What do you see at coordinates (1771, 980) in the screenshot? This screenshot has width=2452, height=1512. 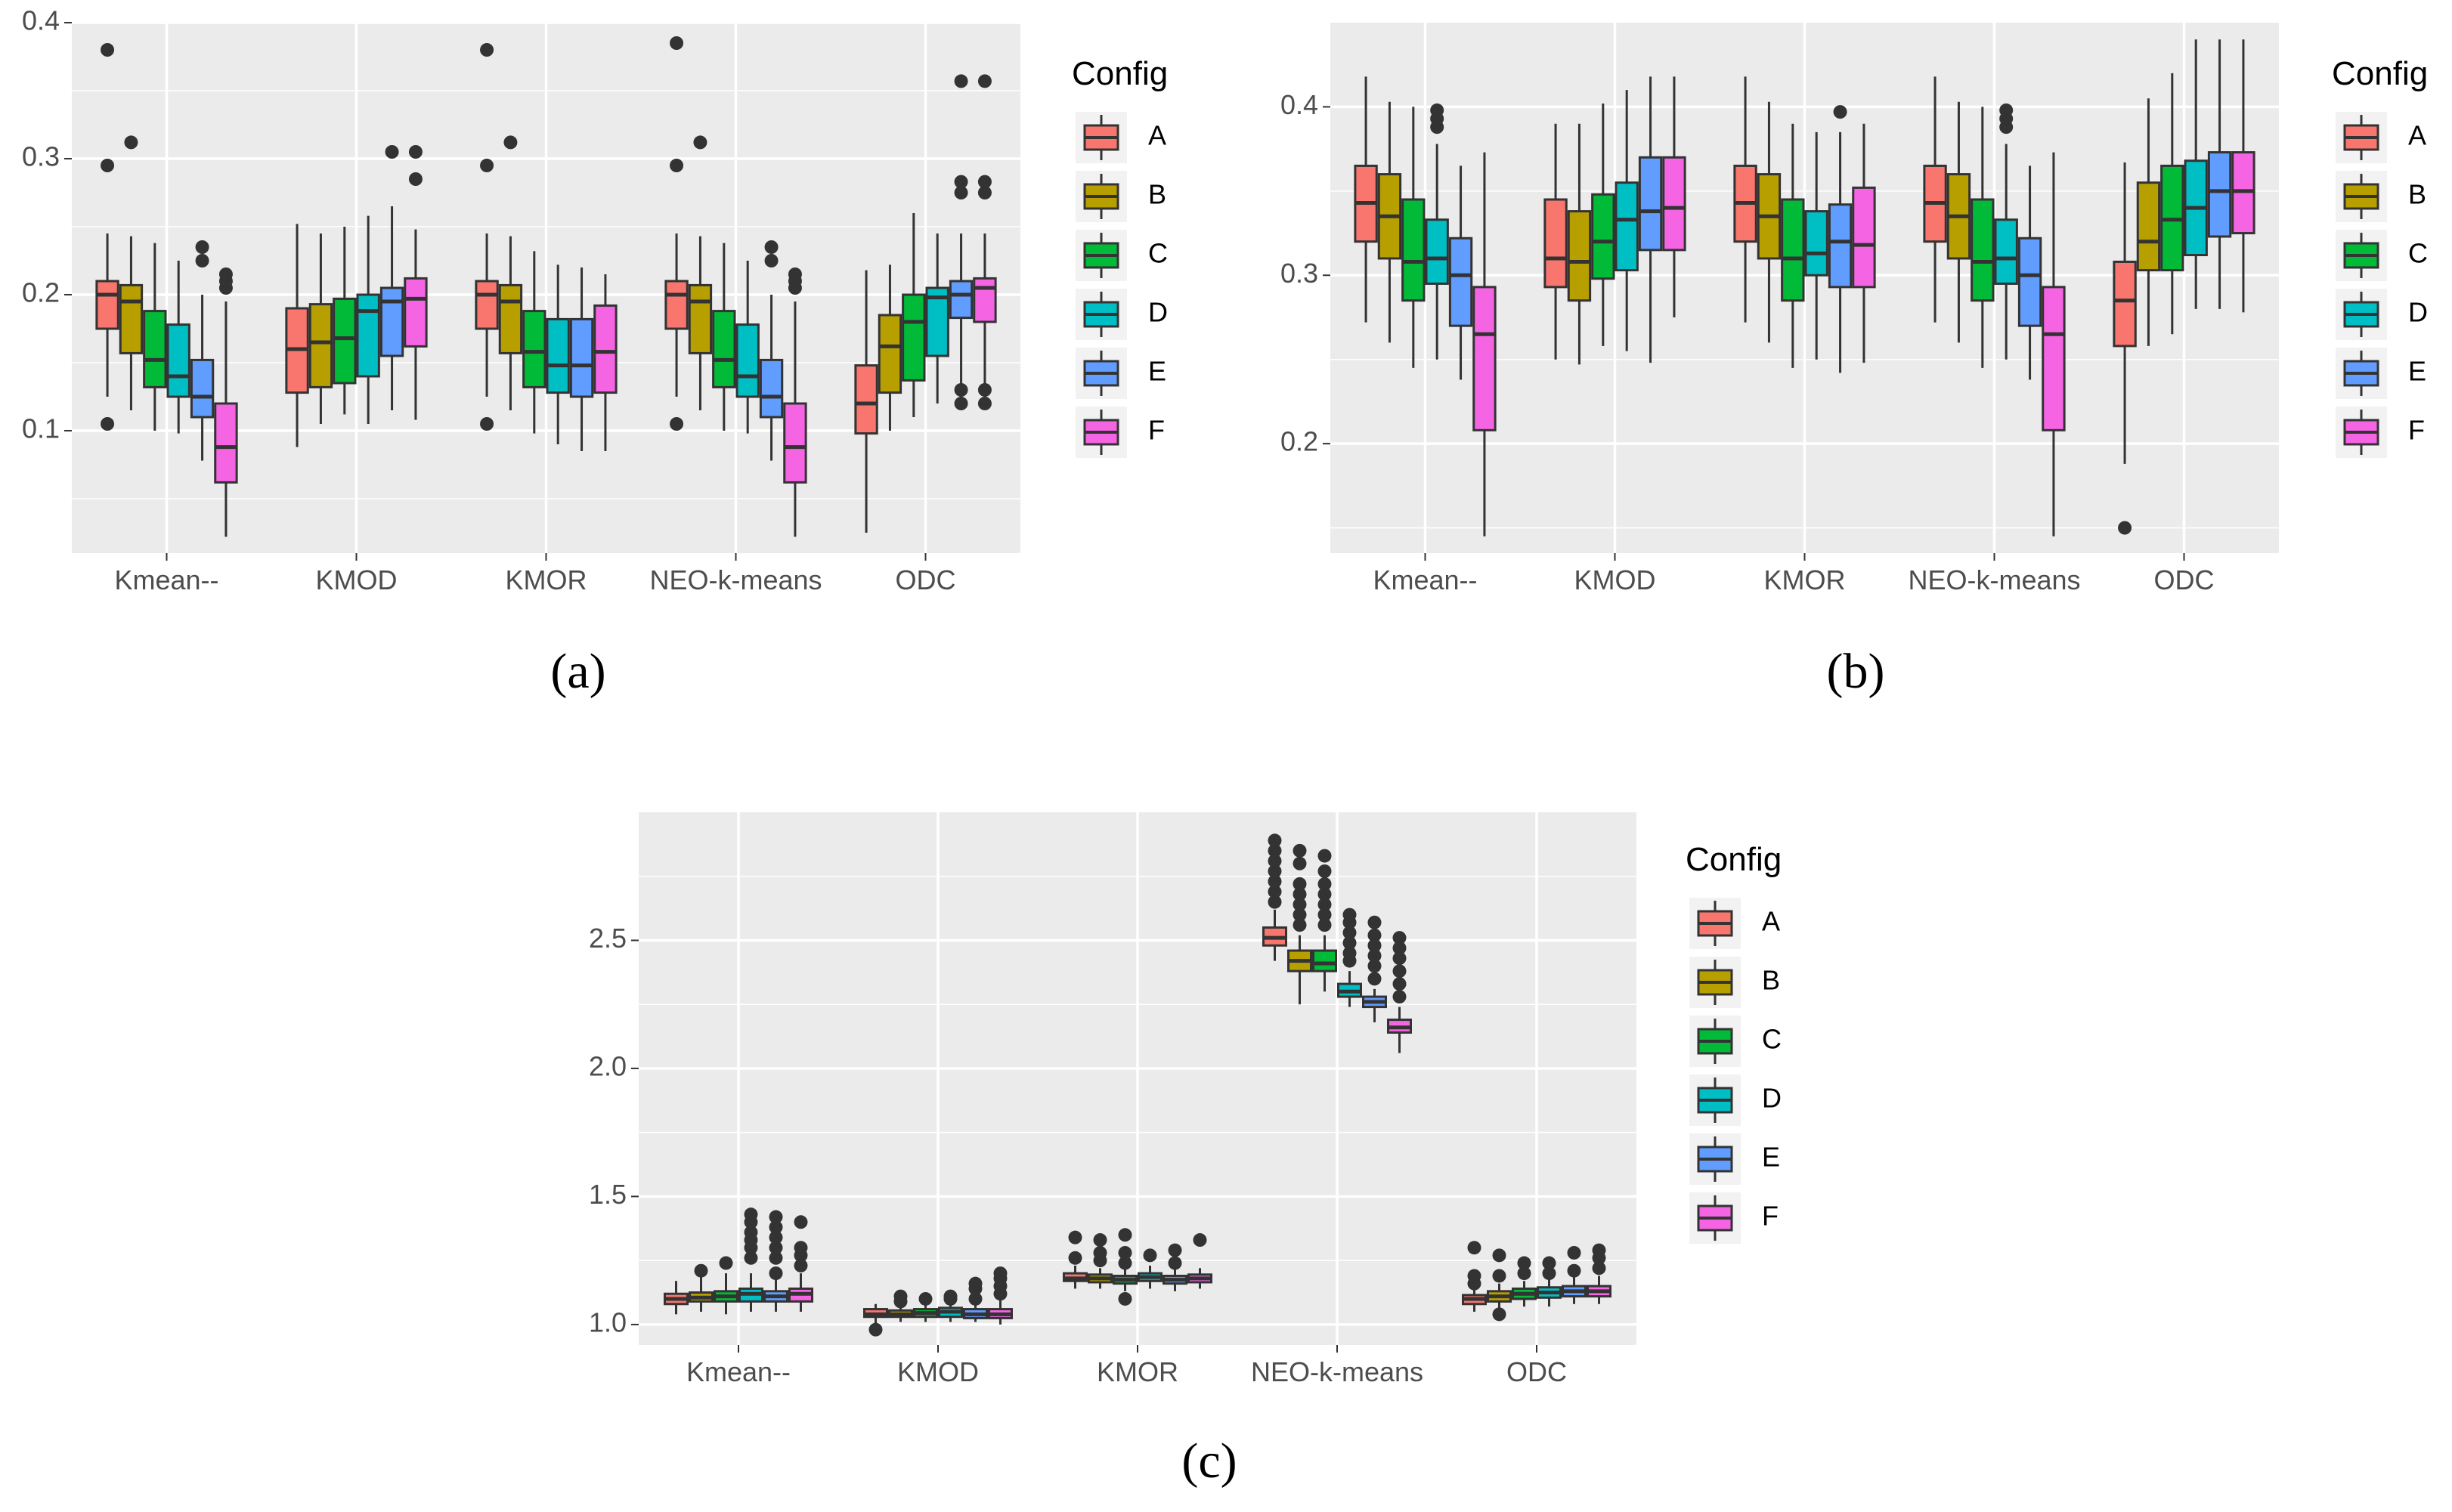 I see `legend-label-B: B` at bounding box center [1771, 980].